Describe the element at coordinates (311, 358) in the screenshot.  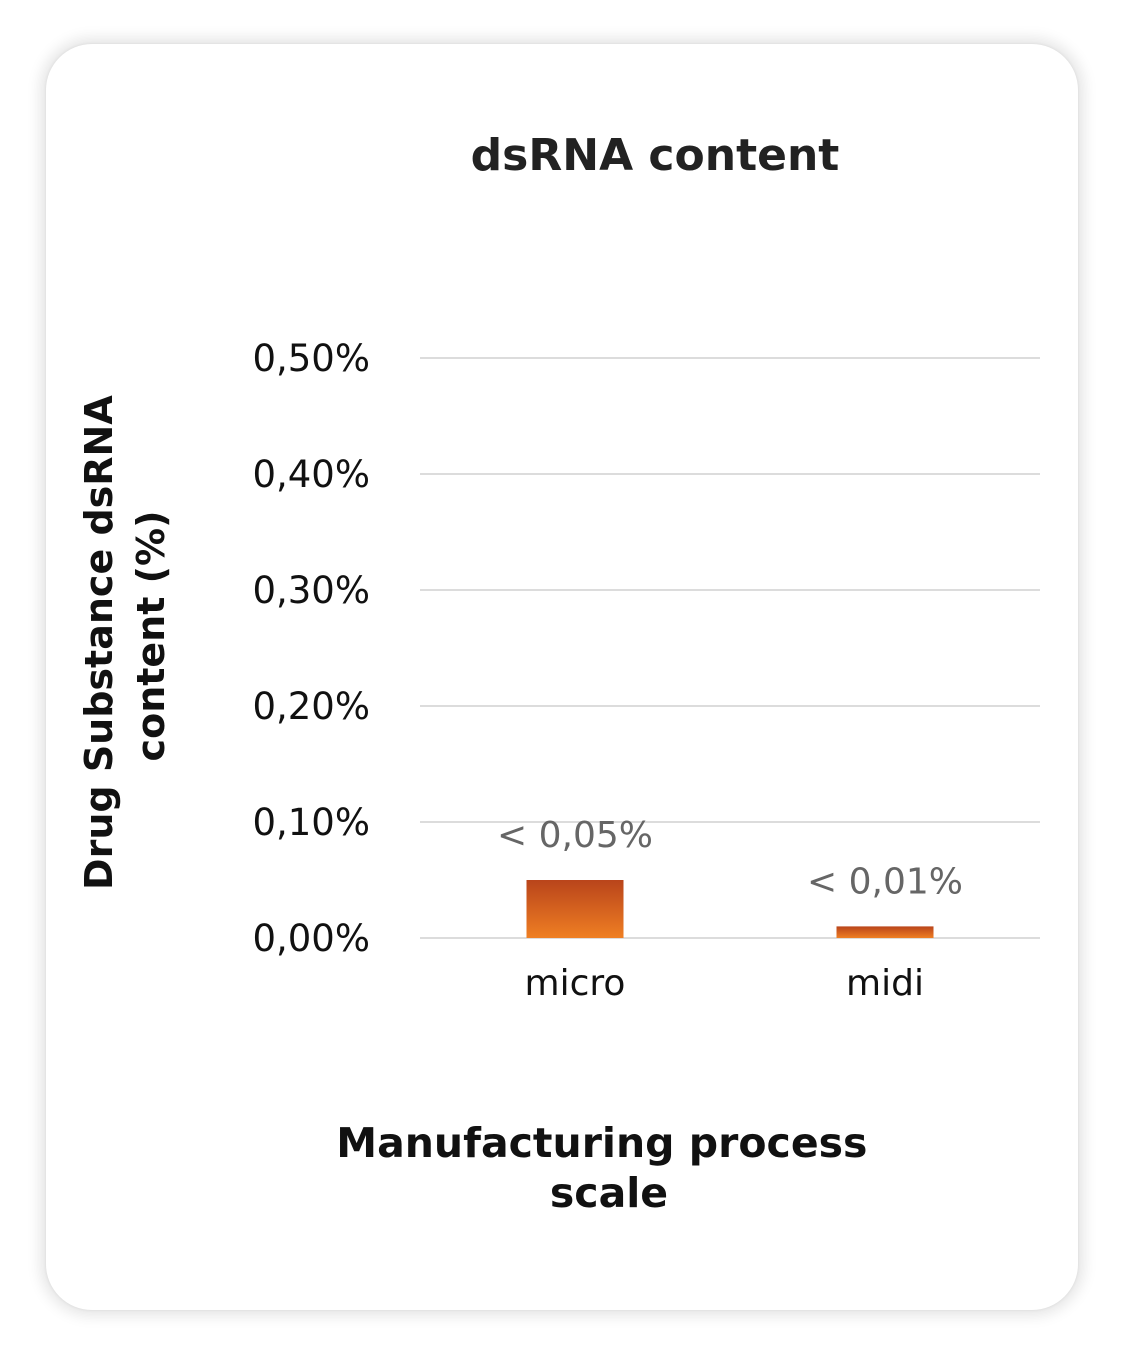
I see `y-tick-label: 0,50%` at that location.